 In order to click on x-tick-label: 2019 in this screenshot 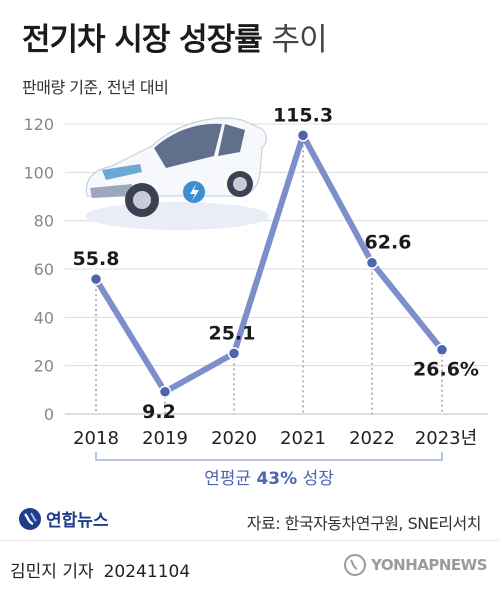, I will do `click(165, 438)`.